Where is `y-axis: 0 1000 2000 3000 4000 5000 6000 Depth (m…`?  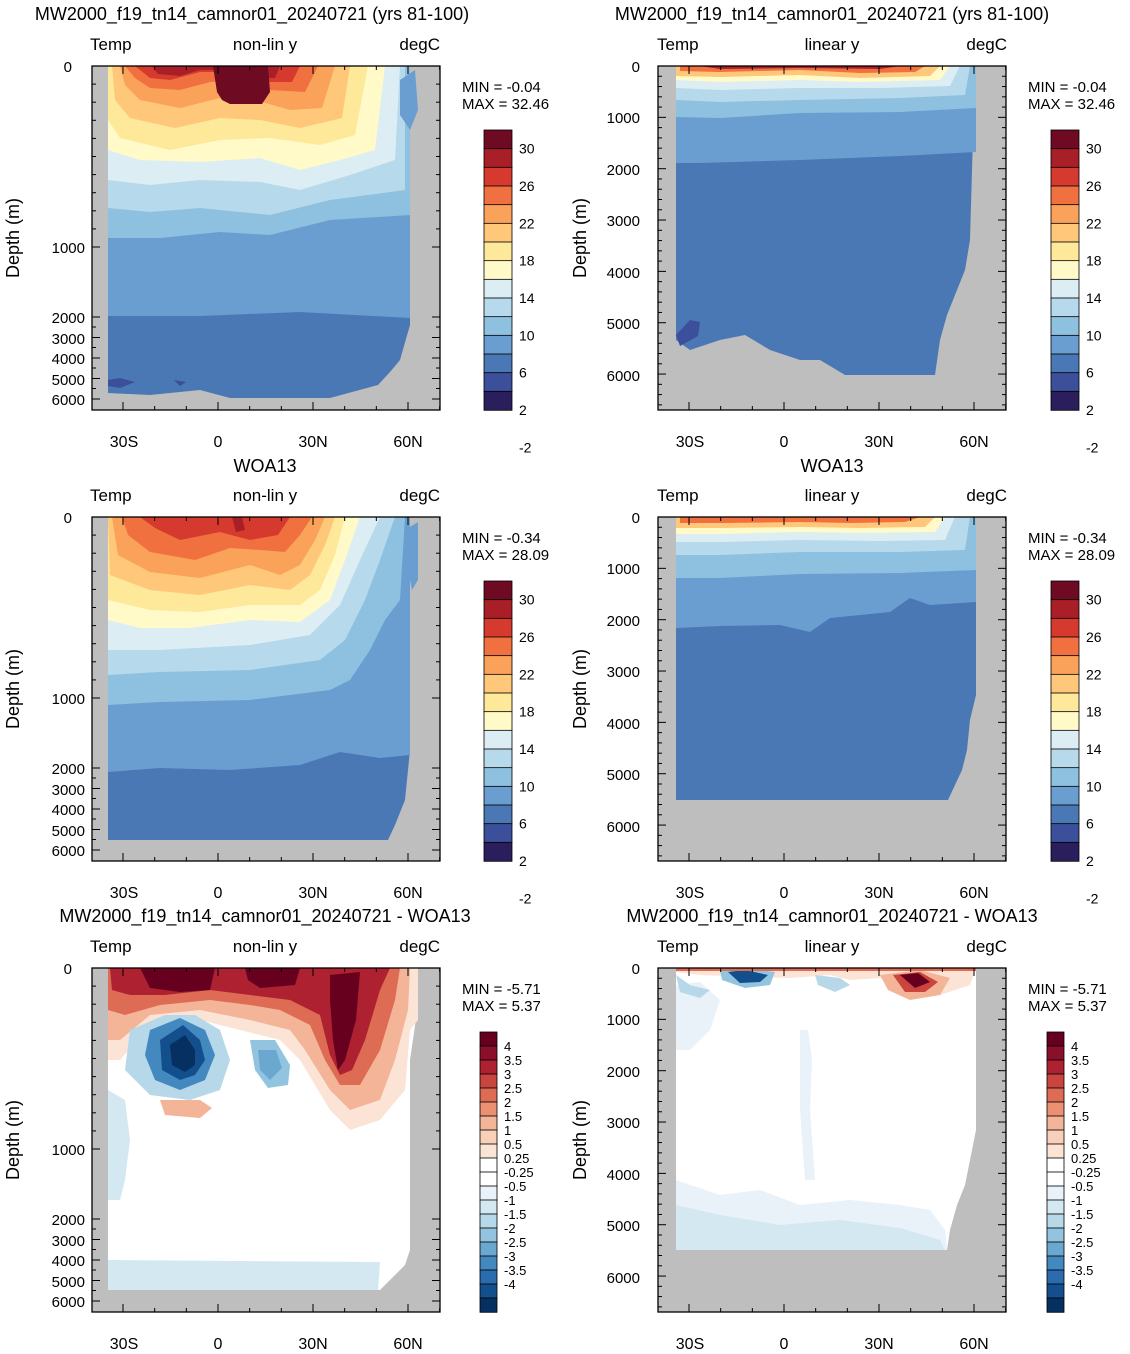 y-axis: 0 1000 2000 3000 4000 5000 6000 Depth (m… is located at coordinates (605, 222).